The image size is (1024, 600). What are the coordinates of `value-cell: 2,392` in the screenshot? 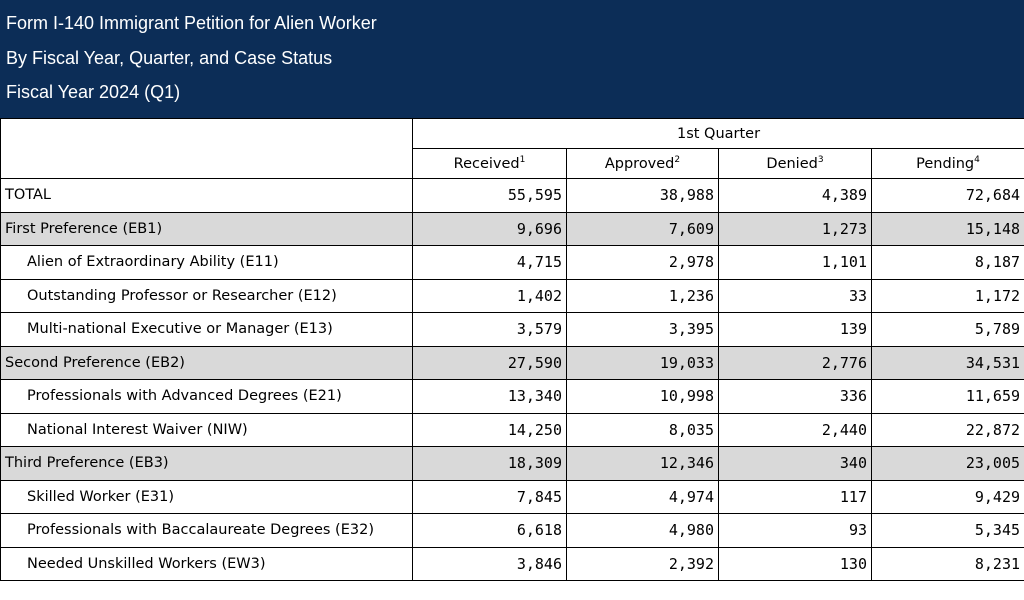 It's located at (642, 563).